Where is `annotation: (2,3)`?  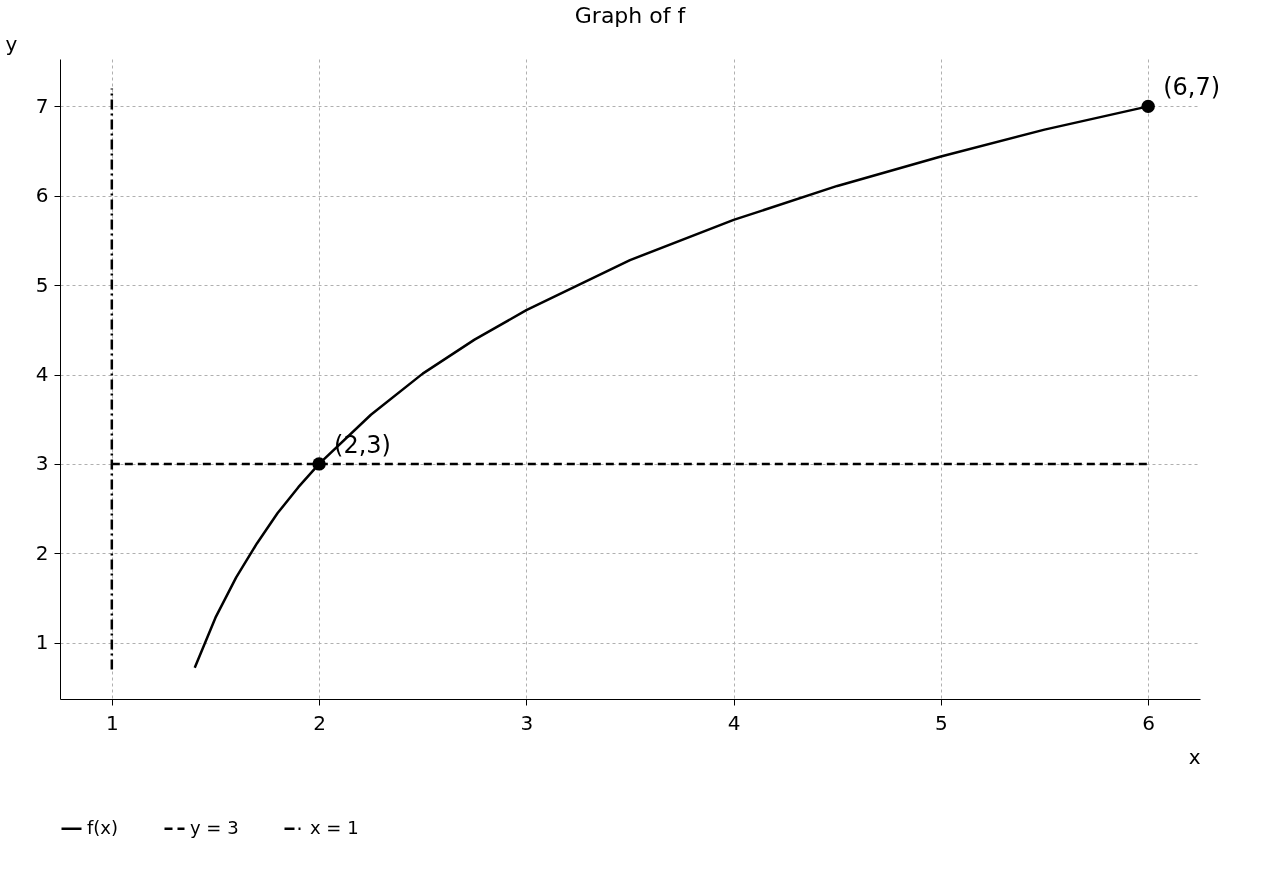
annotation: (2,3) is located at coordinates (362, 444).